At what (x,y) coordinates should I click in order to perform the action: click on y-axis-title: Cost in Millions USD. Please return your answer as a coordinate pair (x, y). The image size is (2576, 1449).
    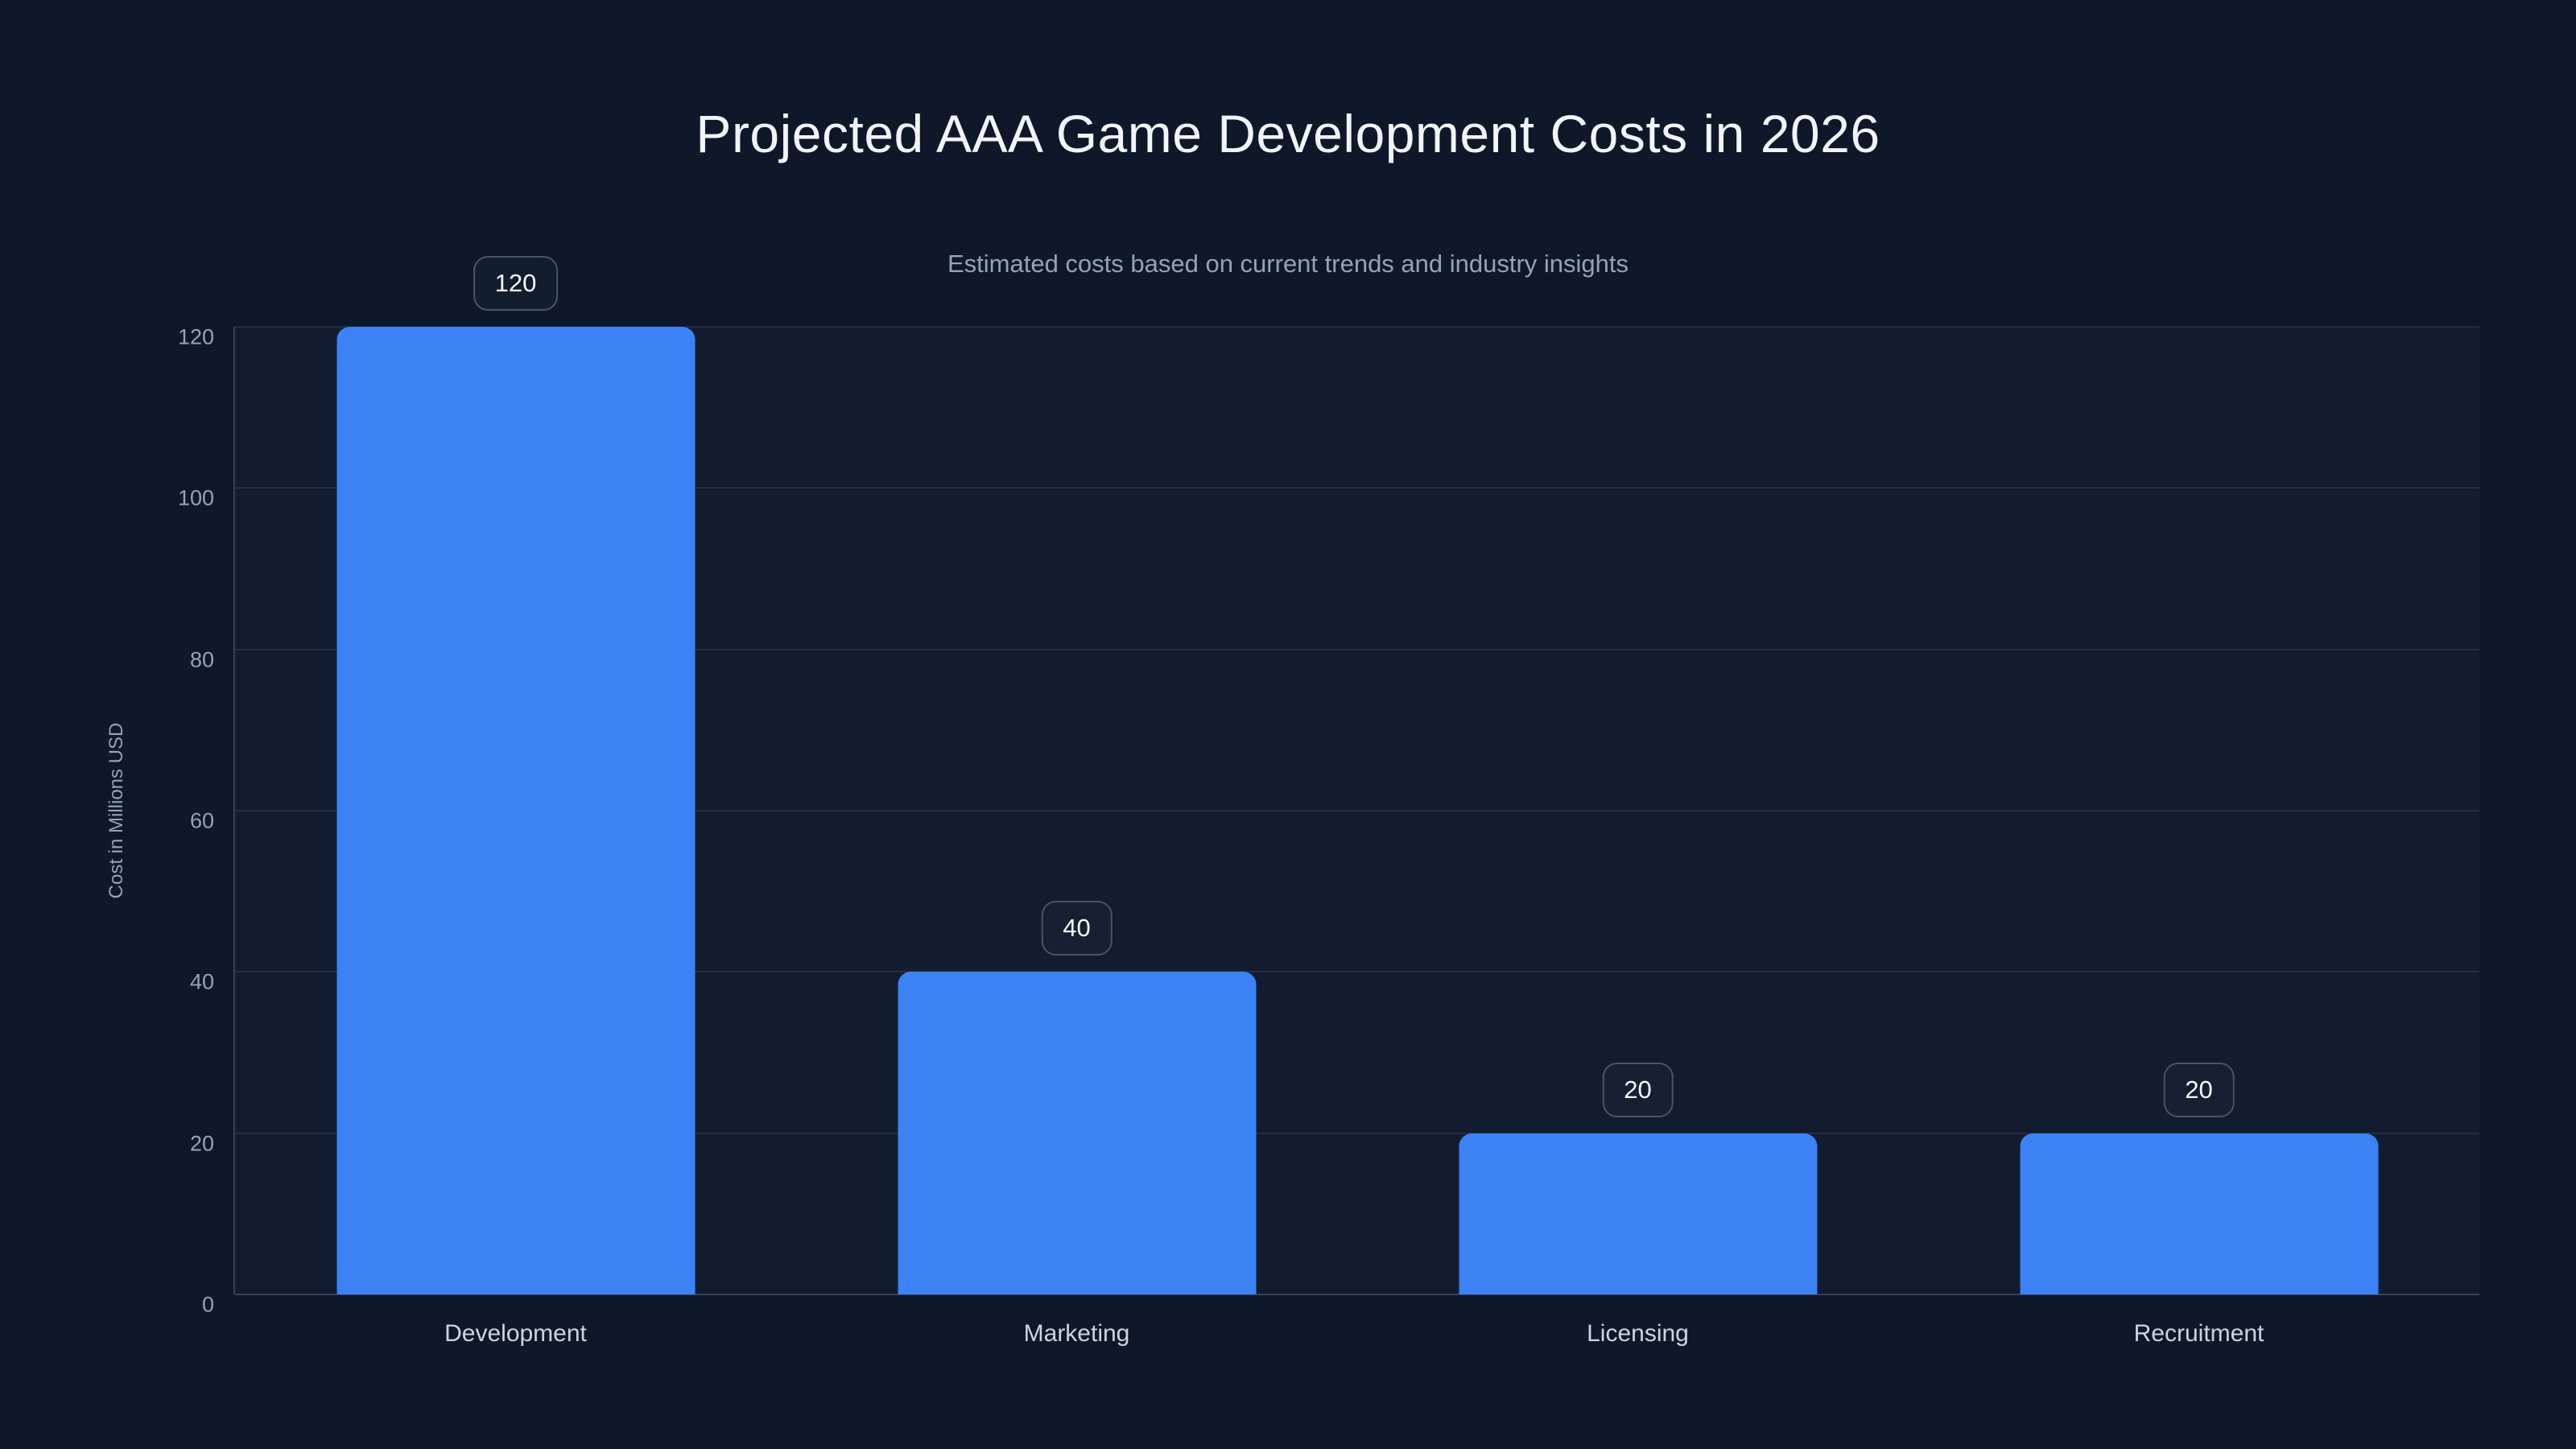
    Looking at the image, I should click on (116, 810).